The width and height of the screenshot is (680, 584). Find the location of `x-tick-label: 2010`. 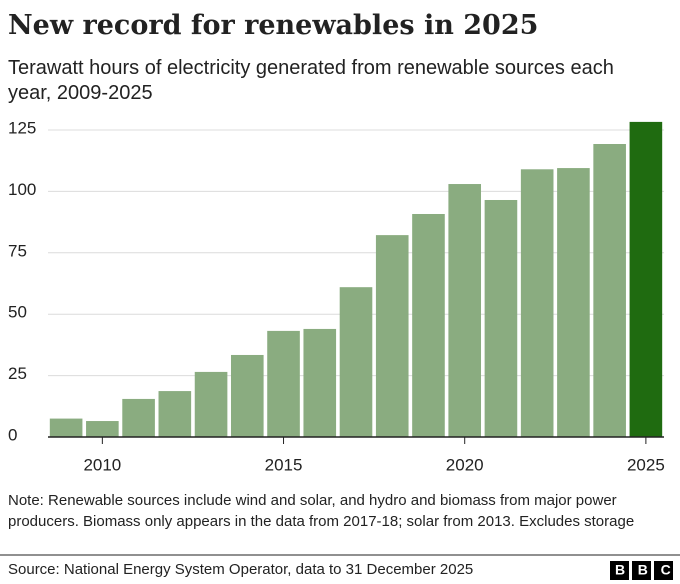

x-tick-label: 2010 is located at coordinates (102, 464).